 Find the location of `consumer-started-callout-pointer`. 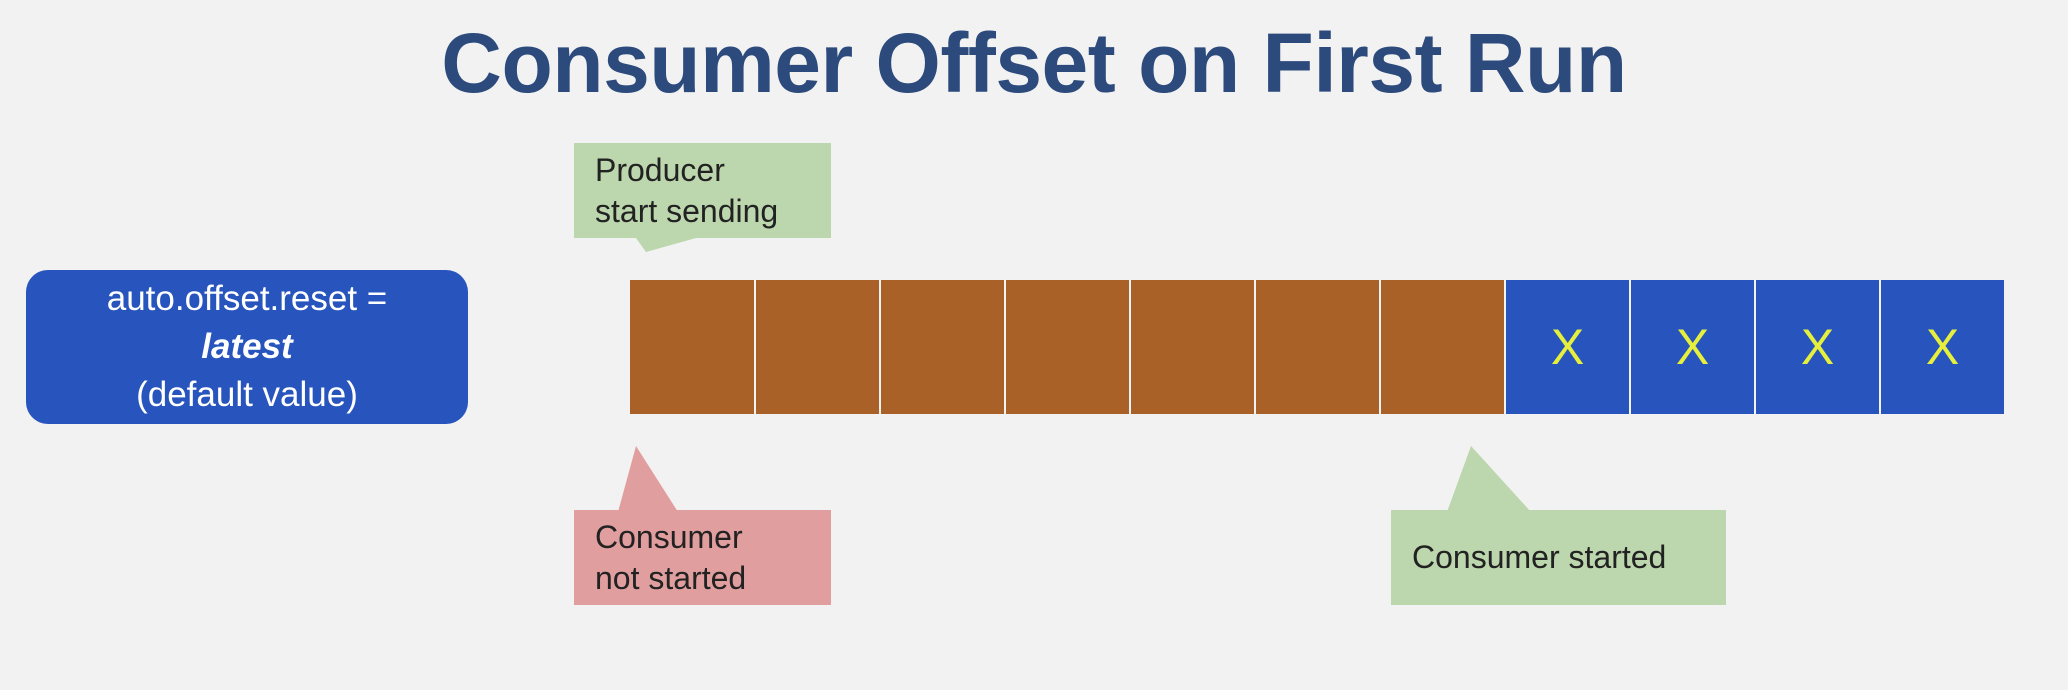

consumer-started-callout-pointer is located at coordinates (1489, 479).